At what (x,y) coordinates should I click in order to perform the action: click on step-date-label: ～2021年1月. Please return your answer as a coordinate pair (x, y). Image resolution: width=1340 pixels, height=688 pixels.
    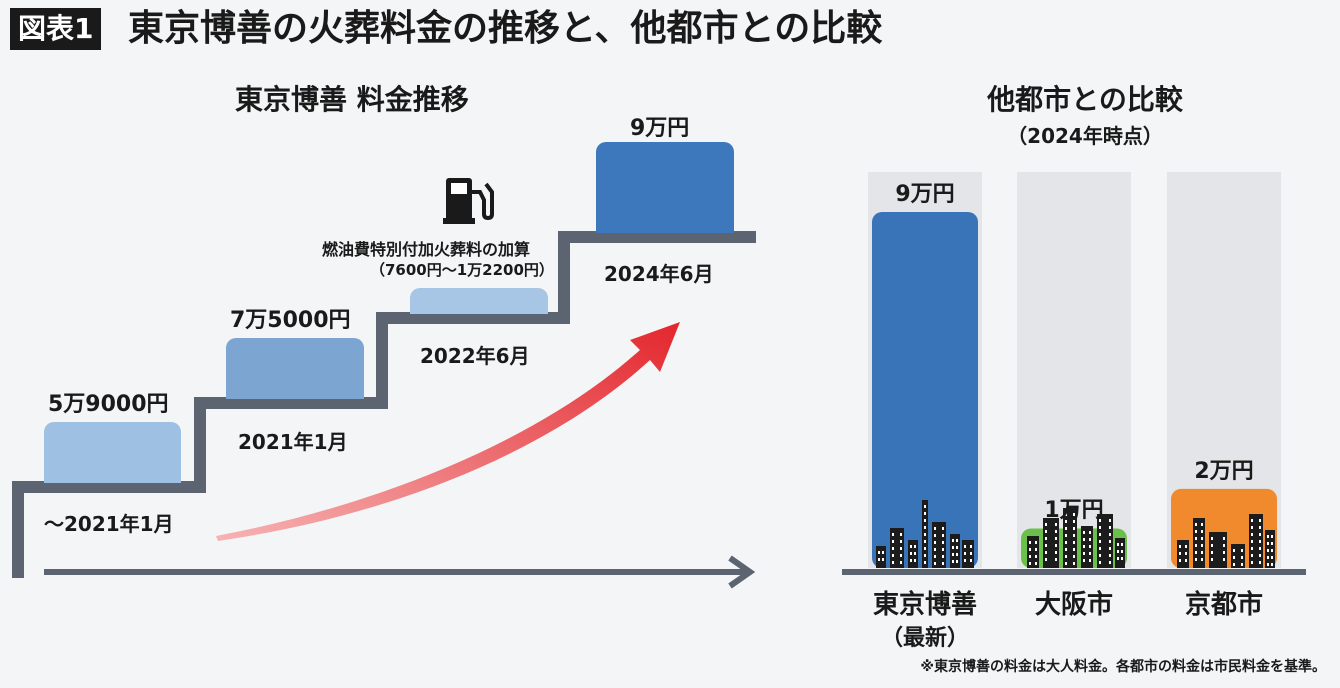
    Looking at the image, I should click on (109, 524).